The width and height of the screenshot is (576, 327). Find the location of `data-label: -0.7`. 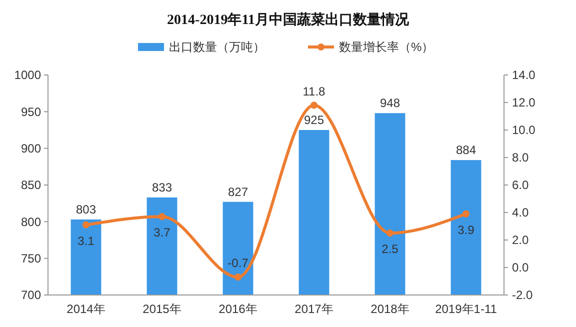

data-label: -0.7 is located at coordinates (238, 263).